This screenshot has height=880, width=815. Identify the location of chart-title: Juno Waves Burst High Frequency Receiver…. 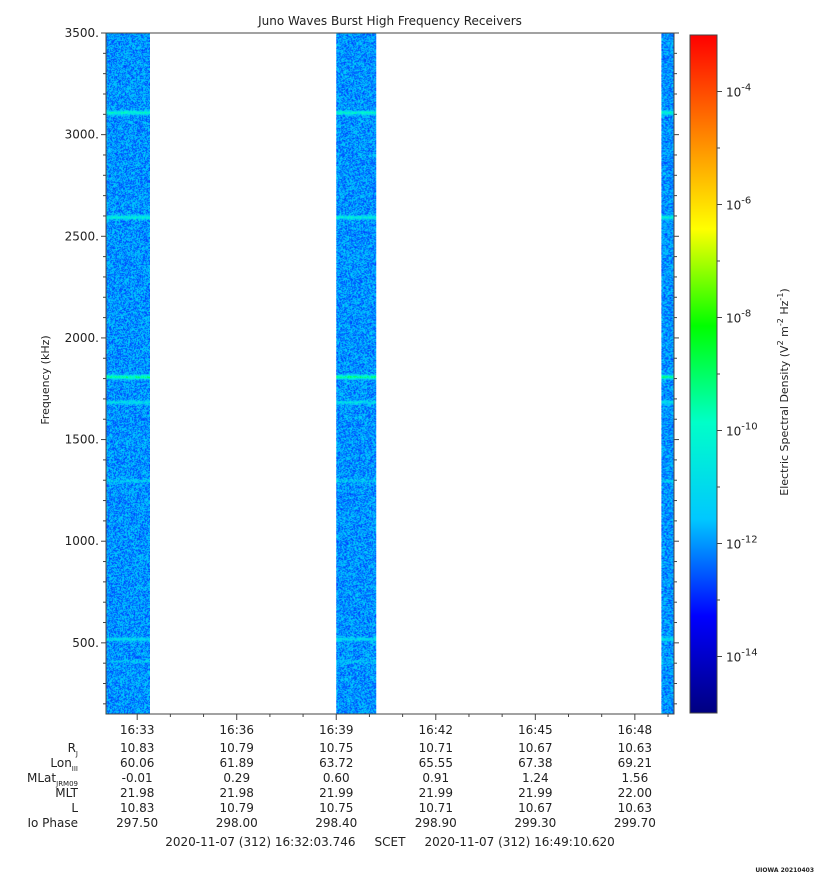
(389, 21).